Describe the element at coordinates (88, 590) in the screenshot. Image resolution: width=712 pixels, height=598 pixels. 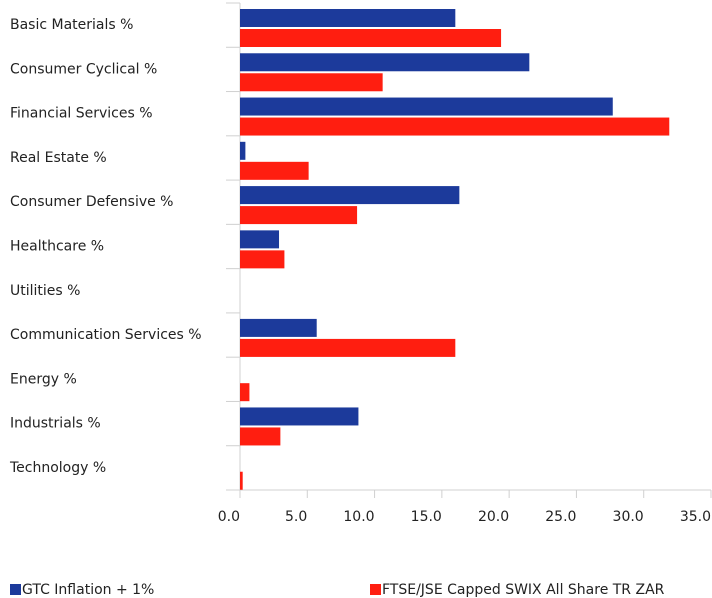
I see `legend-label: GTC Inflation + 1%` at that location.